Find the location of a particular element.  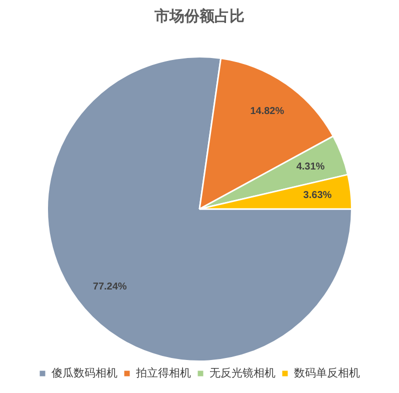

chart-title: 市场份额占比 is located at coordinates (199, 15).